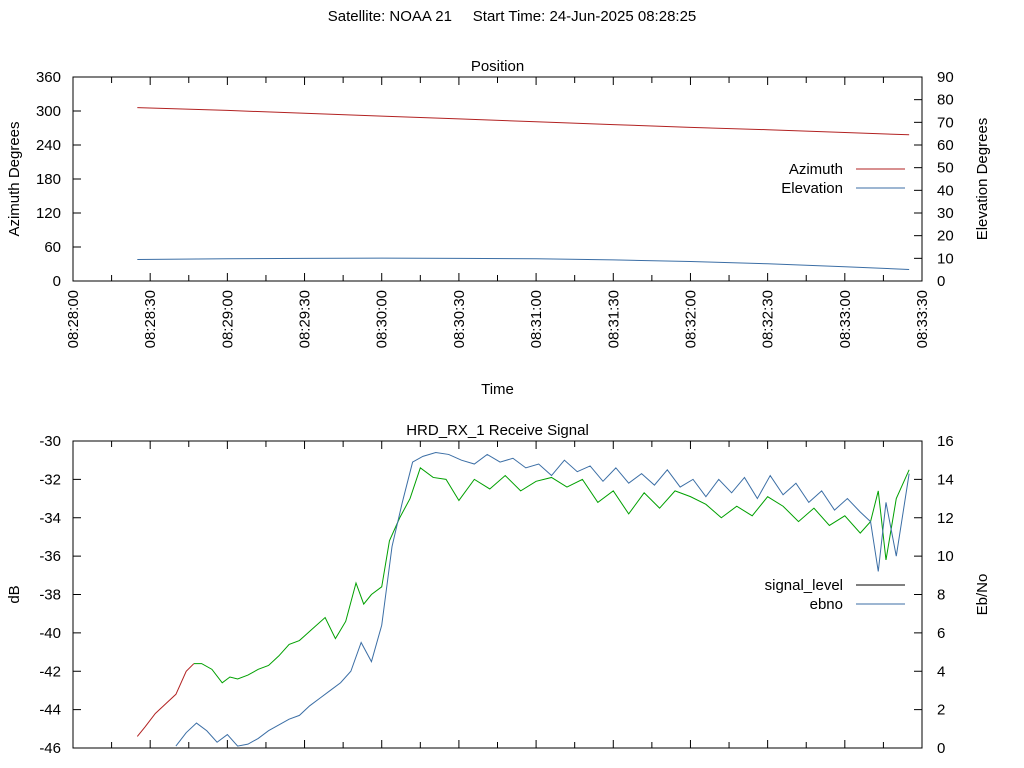 This screenshot has height=768, width=1024. What do you see at coordinates (50, 518) in the screenshot?
I see `y-tick-label: -34` at bounding box center [50, 518].